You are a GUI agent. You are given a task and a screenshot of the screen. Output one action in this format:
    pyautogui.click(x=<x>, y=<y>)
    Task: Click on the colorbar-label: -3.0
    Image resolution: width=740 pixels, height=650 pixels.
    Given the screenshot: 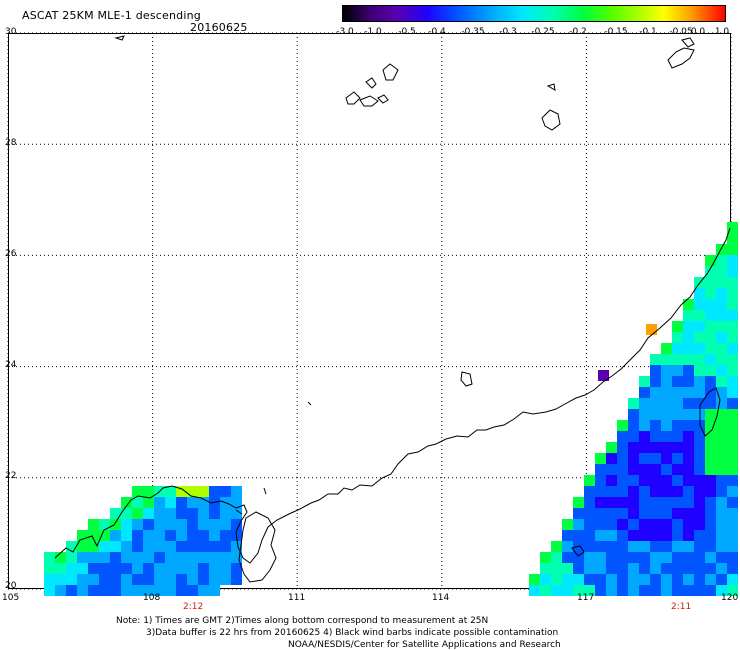 What is the action you would take?
    pyautogui.click(x=345, y=32)
    